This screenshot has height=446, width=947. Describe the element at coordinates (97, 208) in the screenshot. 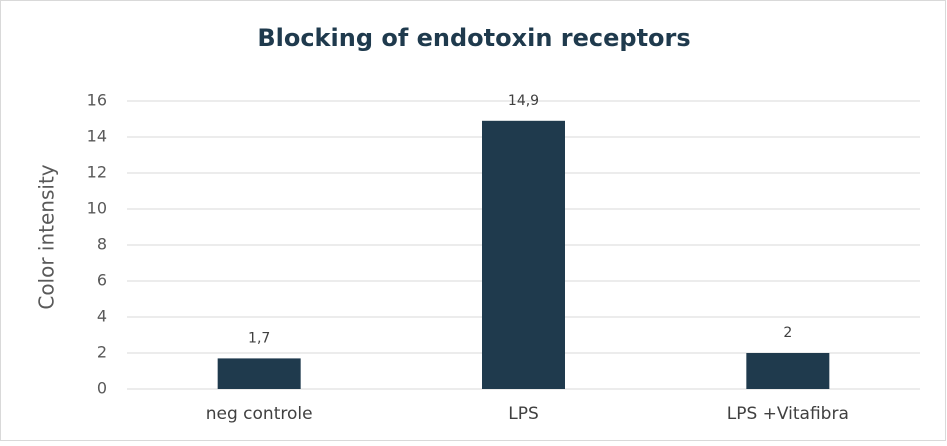

I see `y-tick-label: 10` at that location.